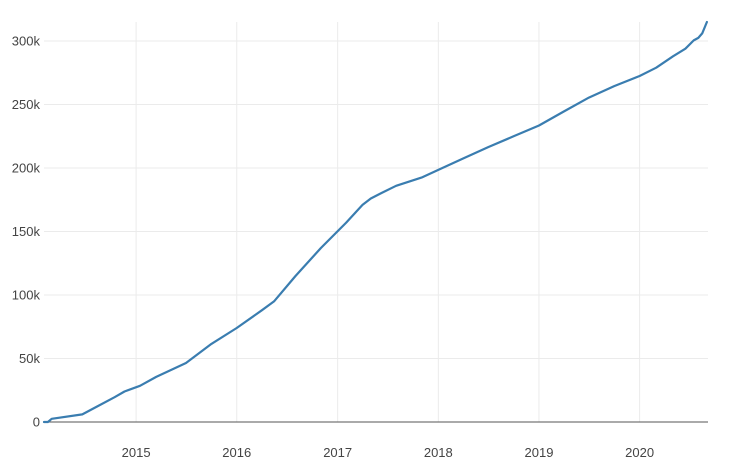  What do you see at coordinates (29, 358) in the screenshot?
I see `y-tick-label: 50k` at bounding box center [29, 358].